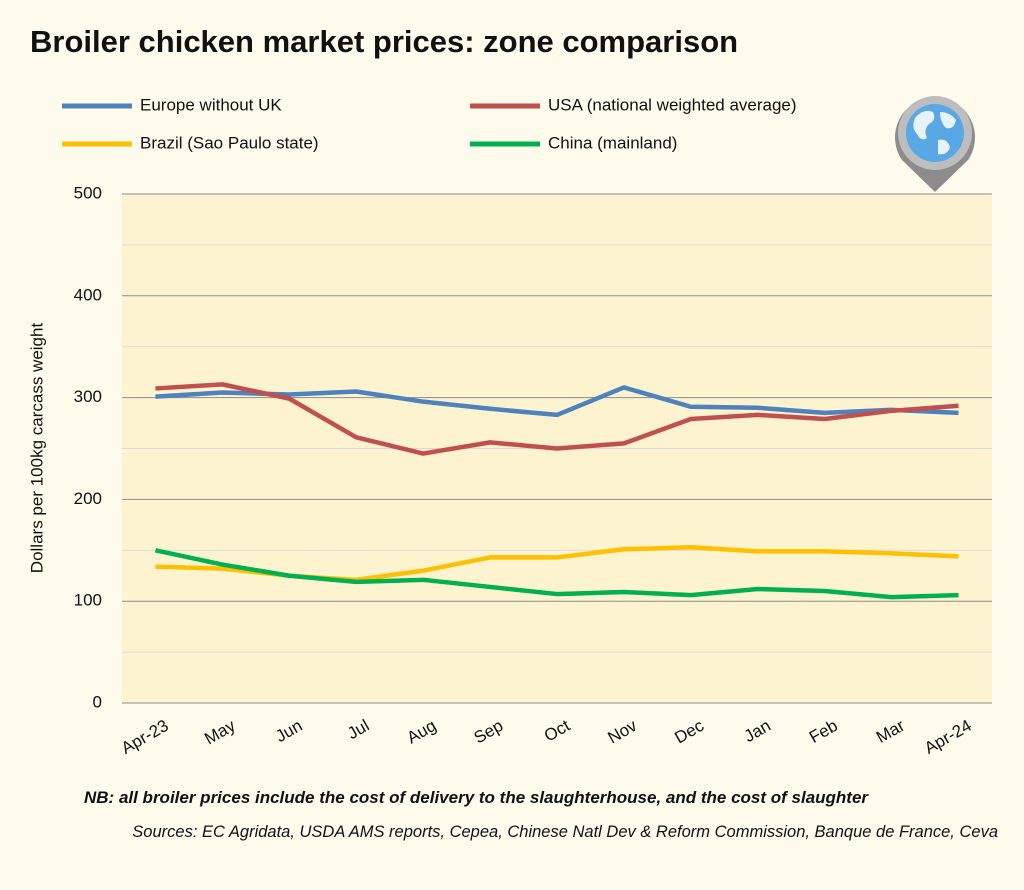 This screenshot has height=890, width=1024. Describe the element at coordinates (36, 448) in the screenshot. I see `y-axis-label: Dollars per 100kg carcass weight` at that location.